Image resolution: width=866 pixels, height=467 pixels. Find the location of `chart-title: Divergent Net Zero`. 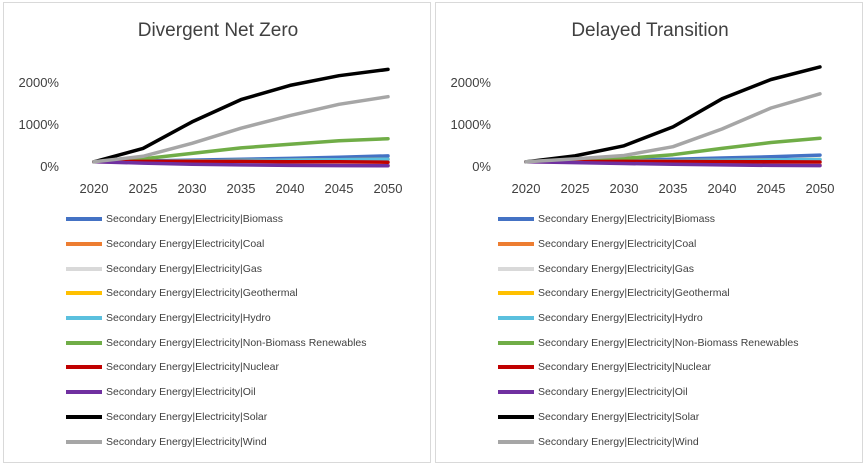

chart-title: Divergent Net Zero is located at coordinates (218, 30).